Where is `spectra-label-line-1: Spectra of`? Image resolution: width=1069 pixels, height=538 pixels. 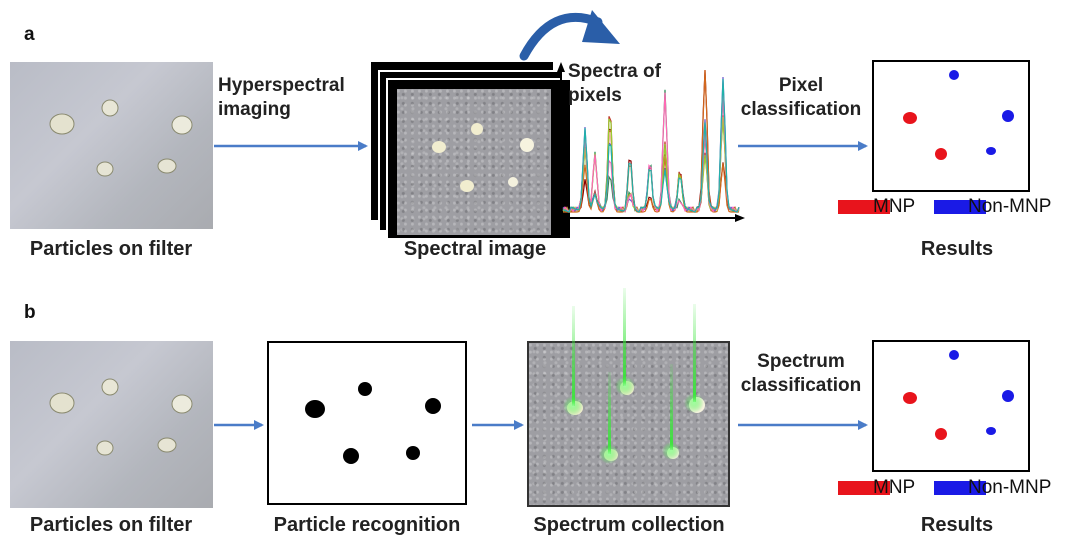
spectra-label-line-1: Spectra of is located at coordinates (614, 71).